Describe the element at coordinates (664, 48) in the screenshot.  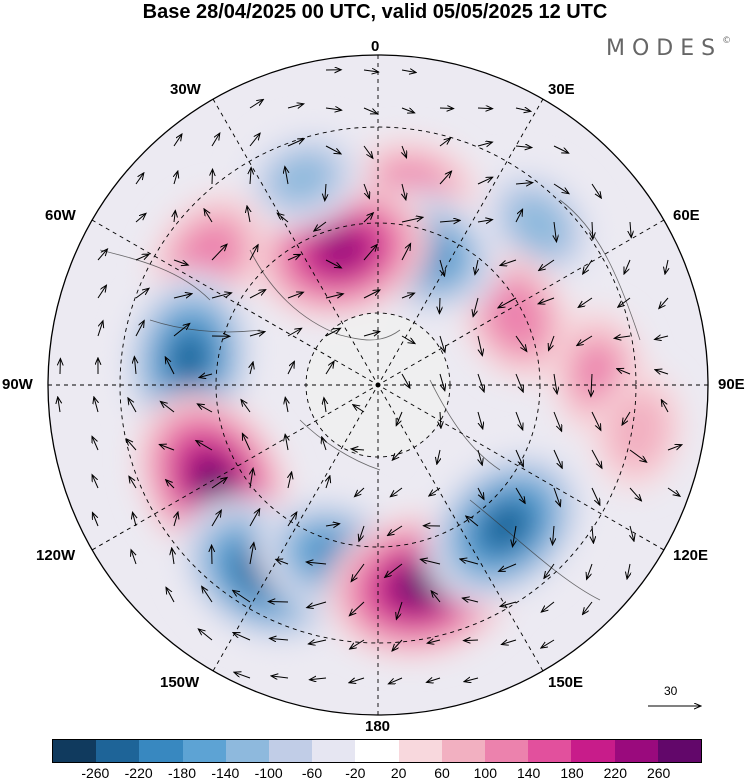
I see `brand-name: MODES` at that location.